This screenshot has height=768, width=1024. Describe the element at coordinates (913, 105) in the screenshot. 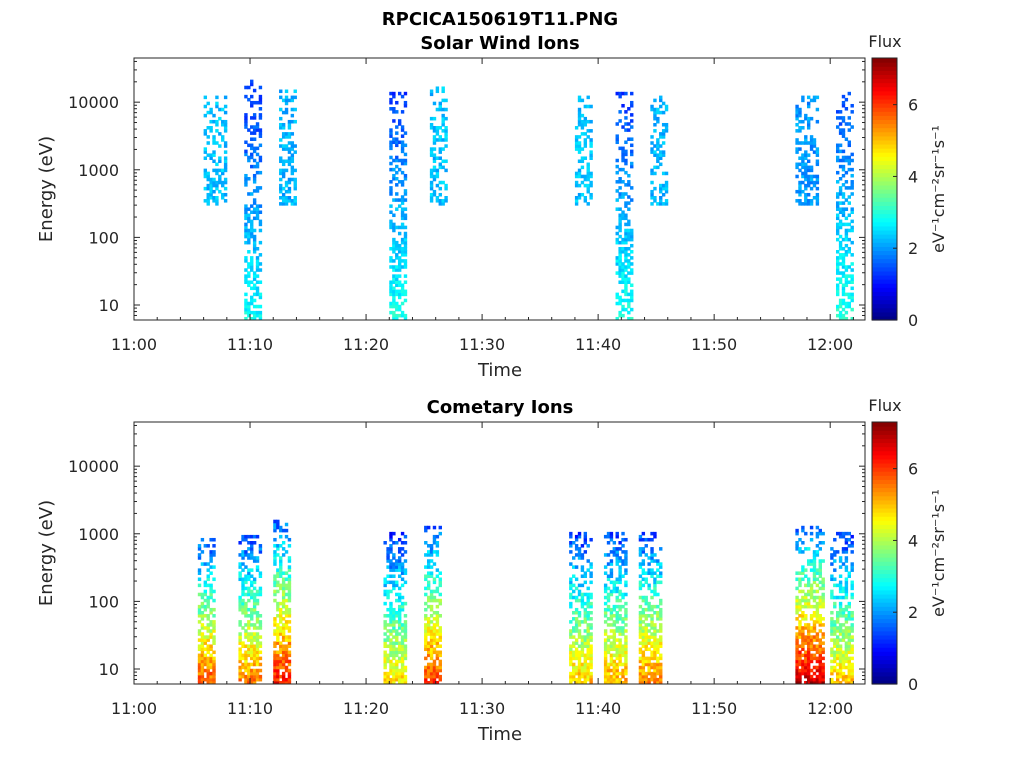

I see `colorbar-tick-label: 6` at that location.